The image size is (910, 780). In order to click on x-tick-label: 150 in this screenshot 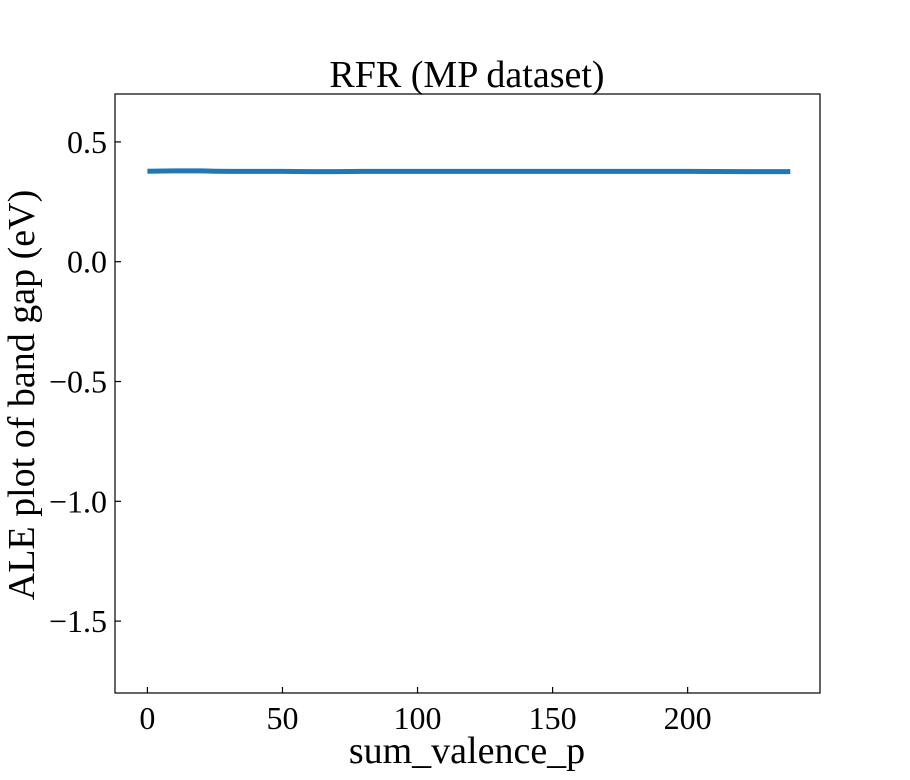, I will do `click(553, 718)`.